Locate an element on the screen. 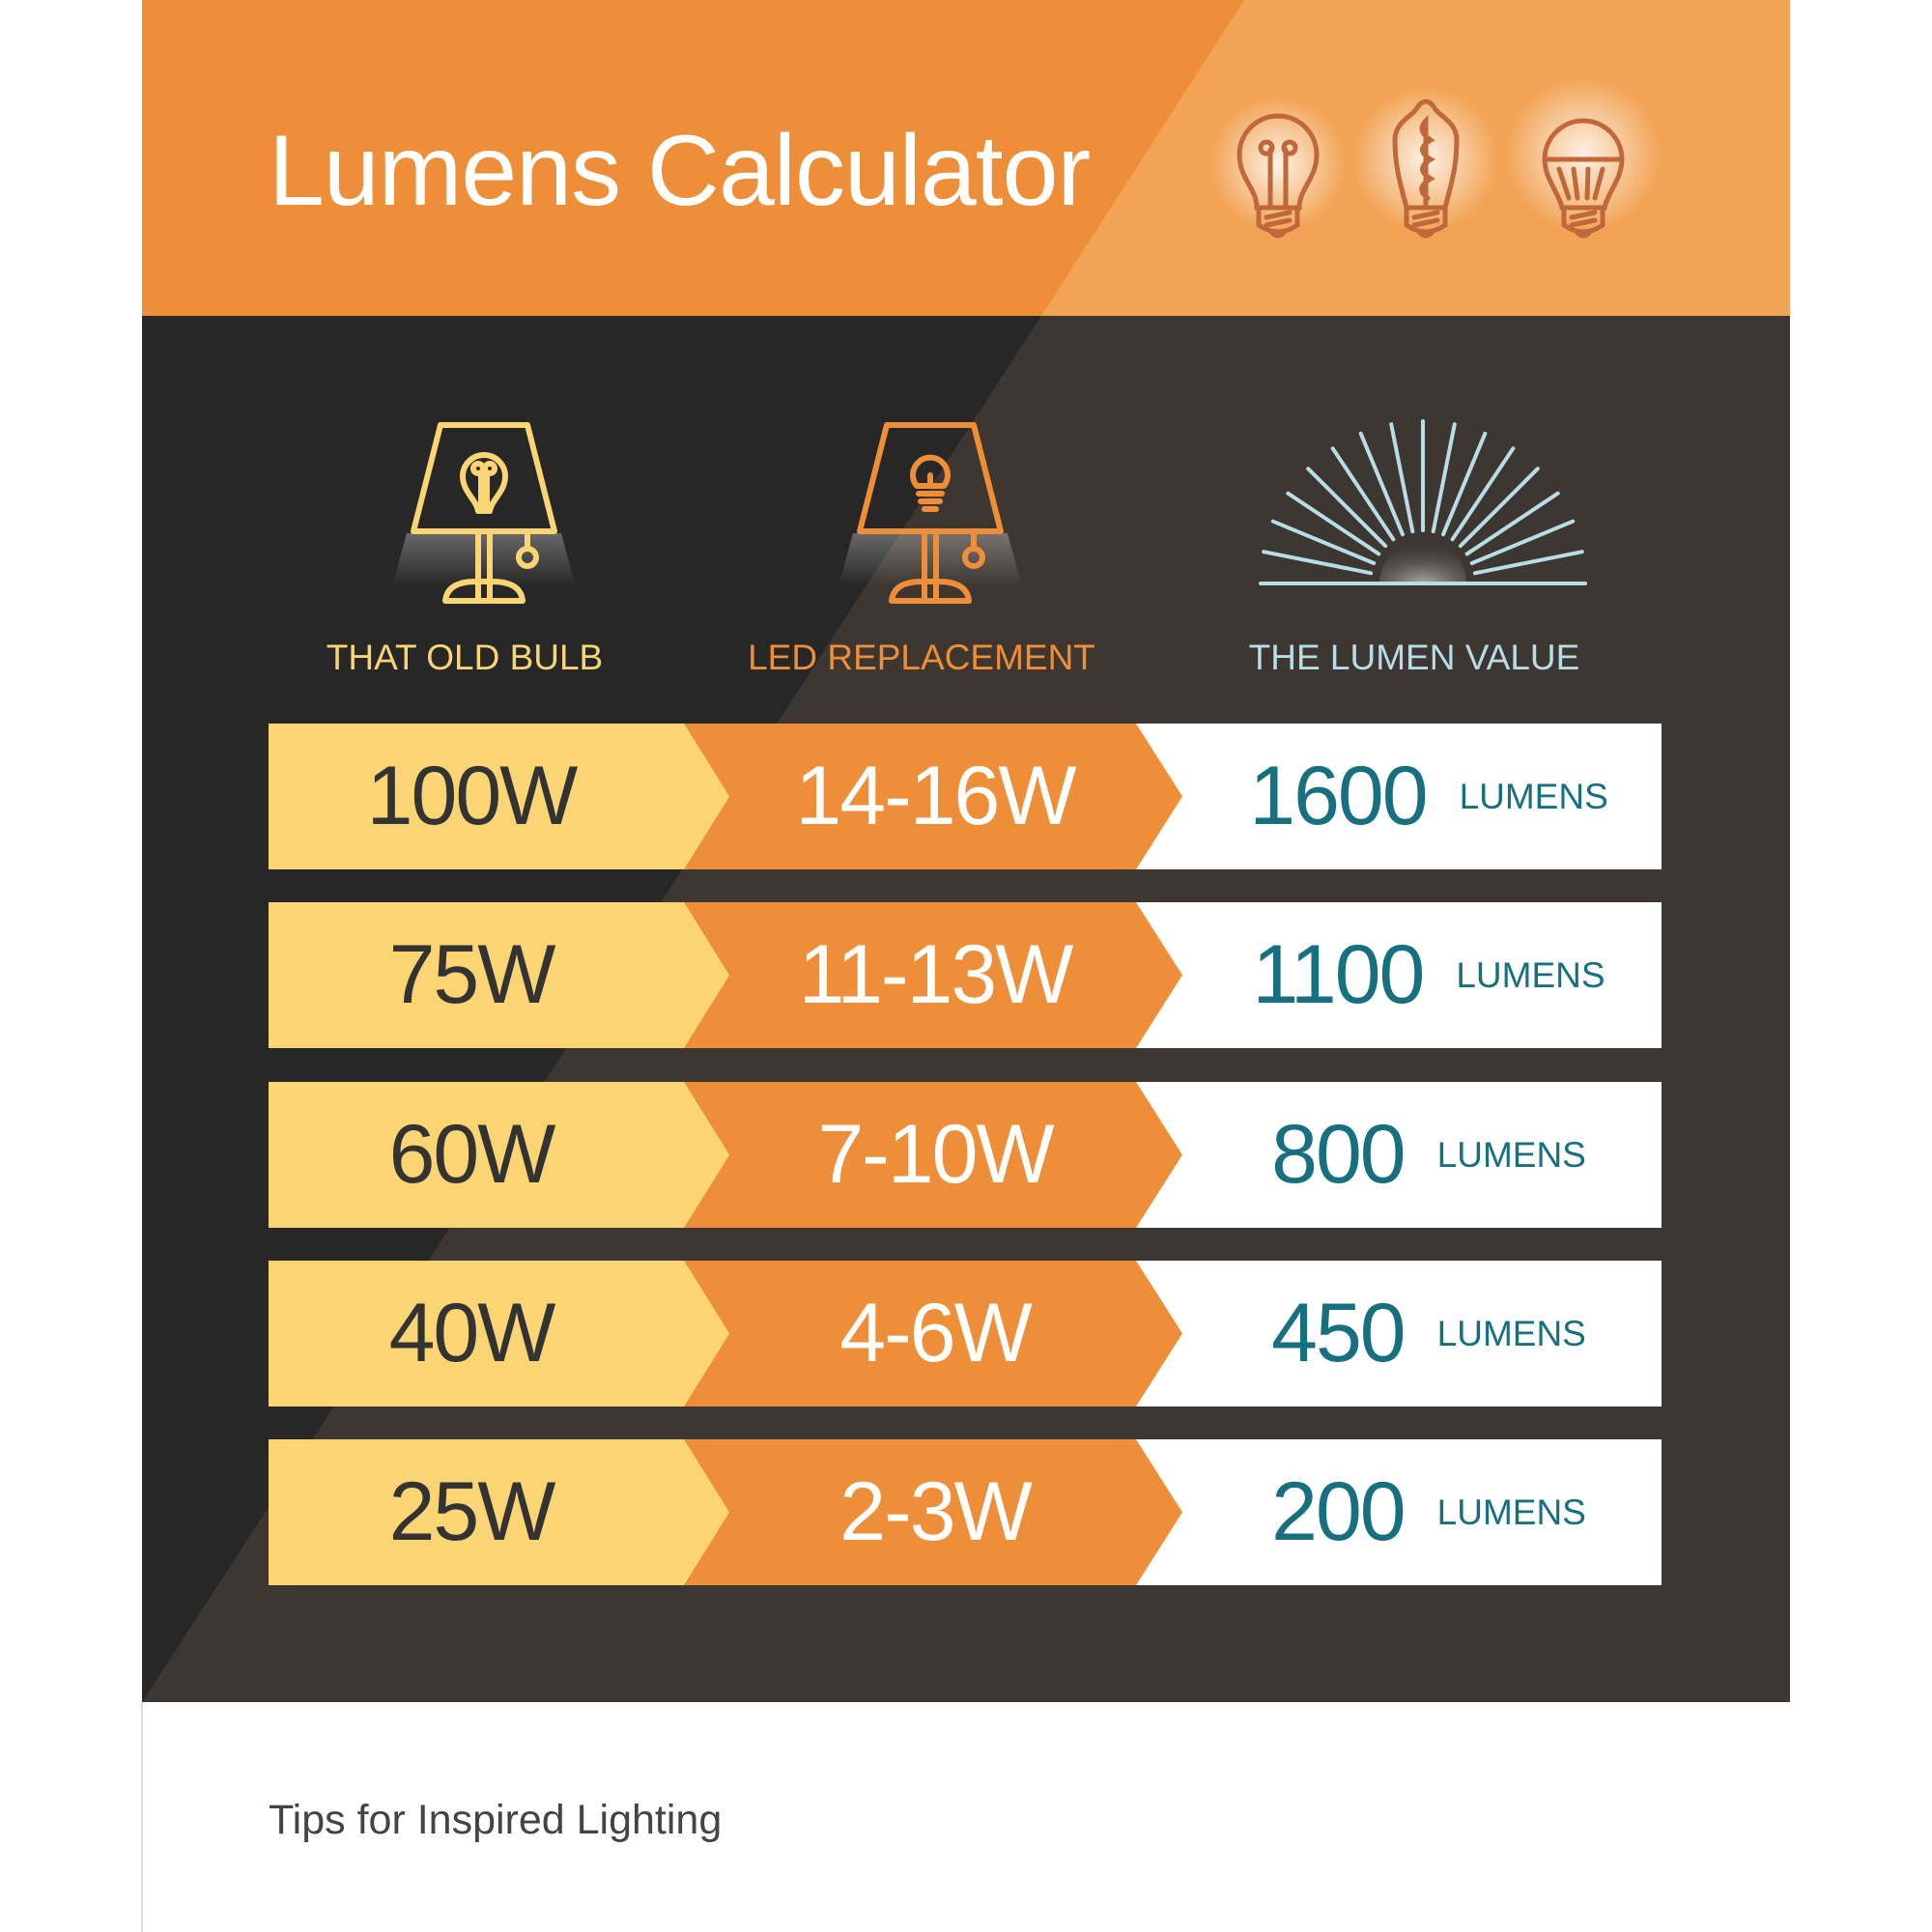  lumen-value: 1100 LUMENS is located at coordinates (1429, 975).